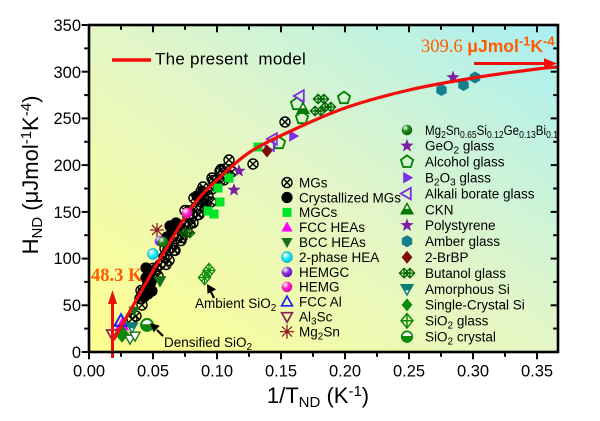 The image size is (600, 421). What do you see at coordinates (319, 333) in the screenshot?
I see `svg-text: Mg2Sn` at bounding box center [319, 333].